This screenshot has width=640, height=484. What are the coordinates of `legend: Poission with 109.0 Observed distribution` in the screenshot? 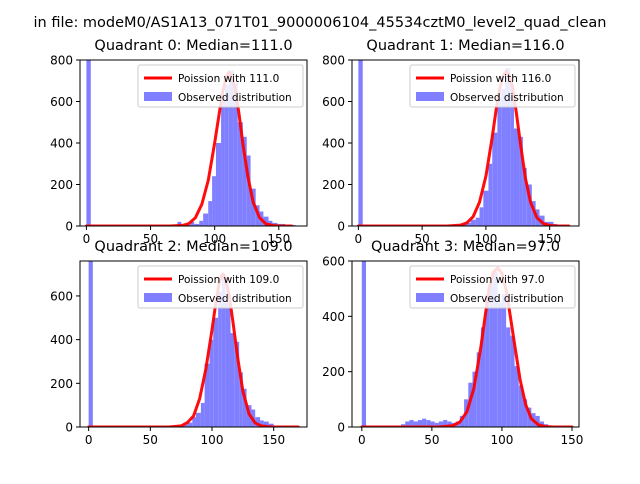 It's located at (220, 287).